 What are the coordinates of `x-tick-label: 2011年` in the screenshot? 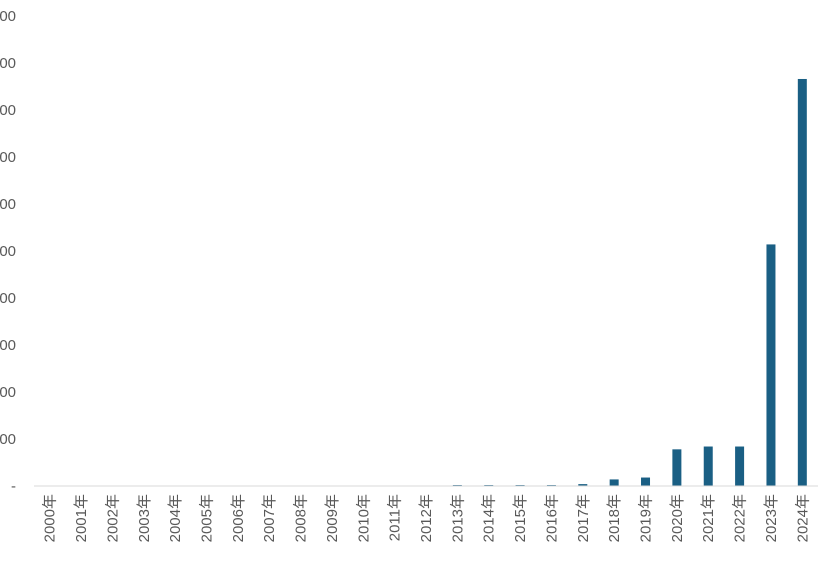 It's located at (395, 517).